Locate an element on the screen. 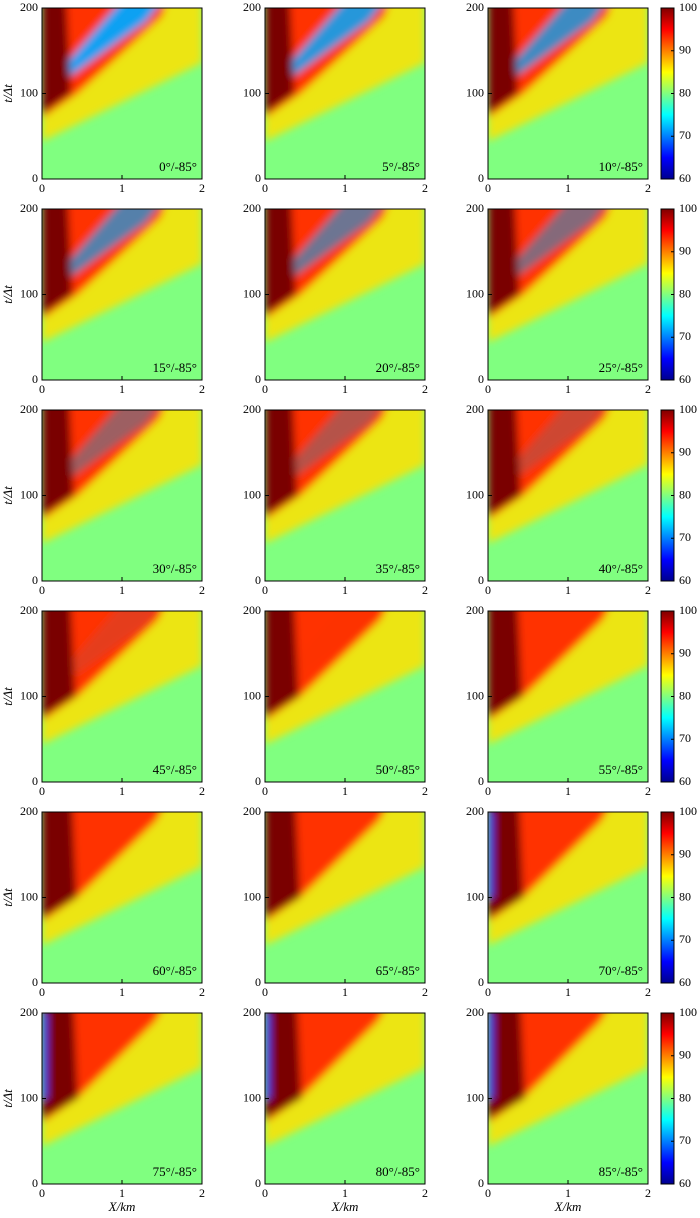 The image size is (700, 1218). panel-label: 60°/-85° is located at coordinates (175, 970).